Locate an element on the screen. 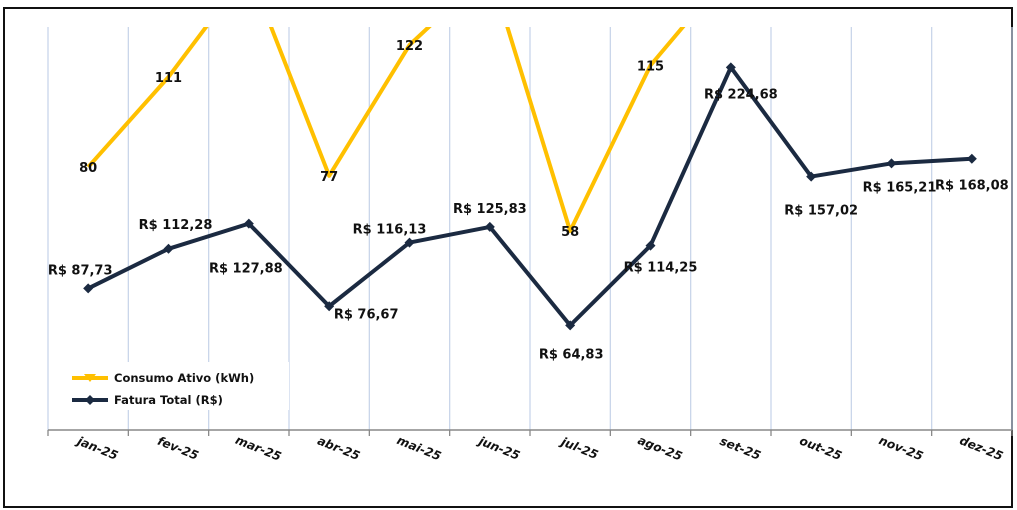 The width and height of the screenshot is (1017, 510). data-label-consumo-ativo: 80 is located at coordinates (88, 168).